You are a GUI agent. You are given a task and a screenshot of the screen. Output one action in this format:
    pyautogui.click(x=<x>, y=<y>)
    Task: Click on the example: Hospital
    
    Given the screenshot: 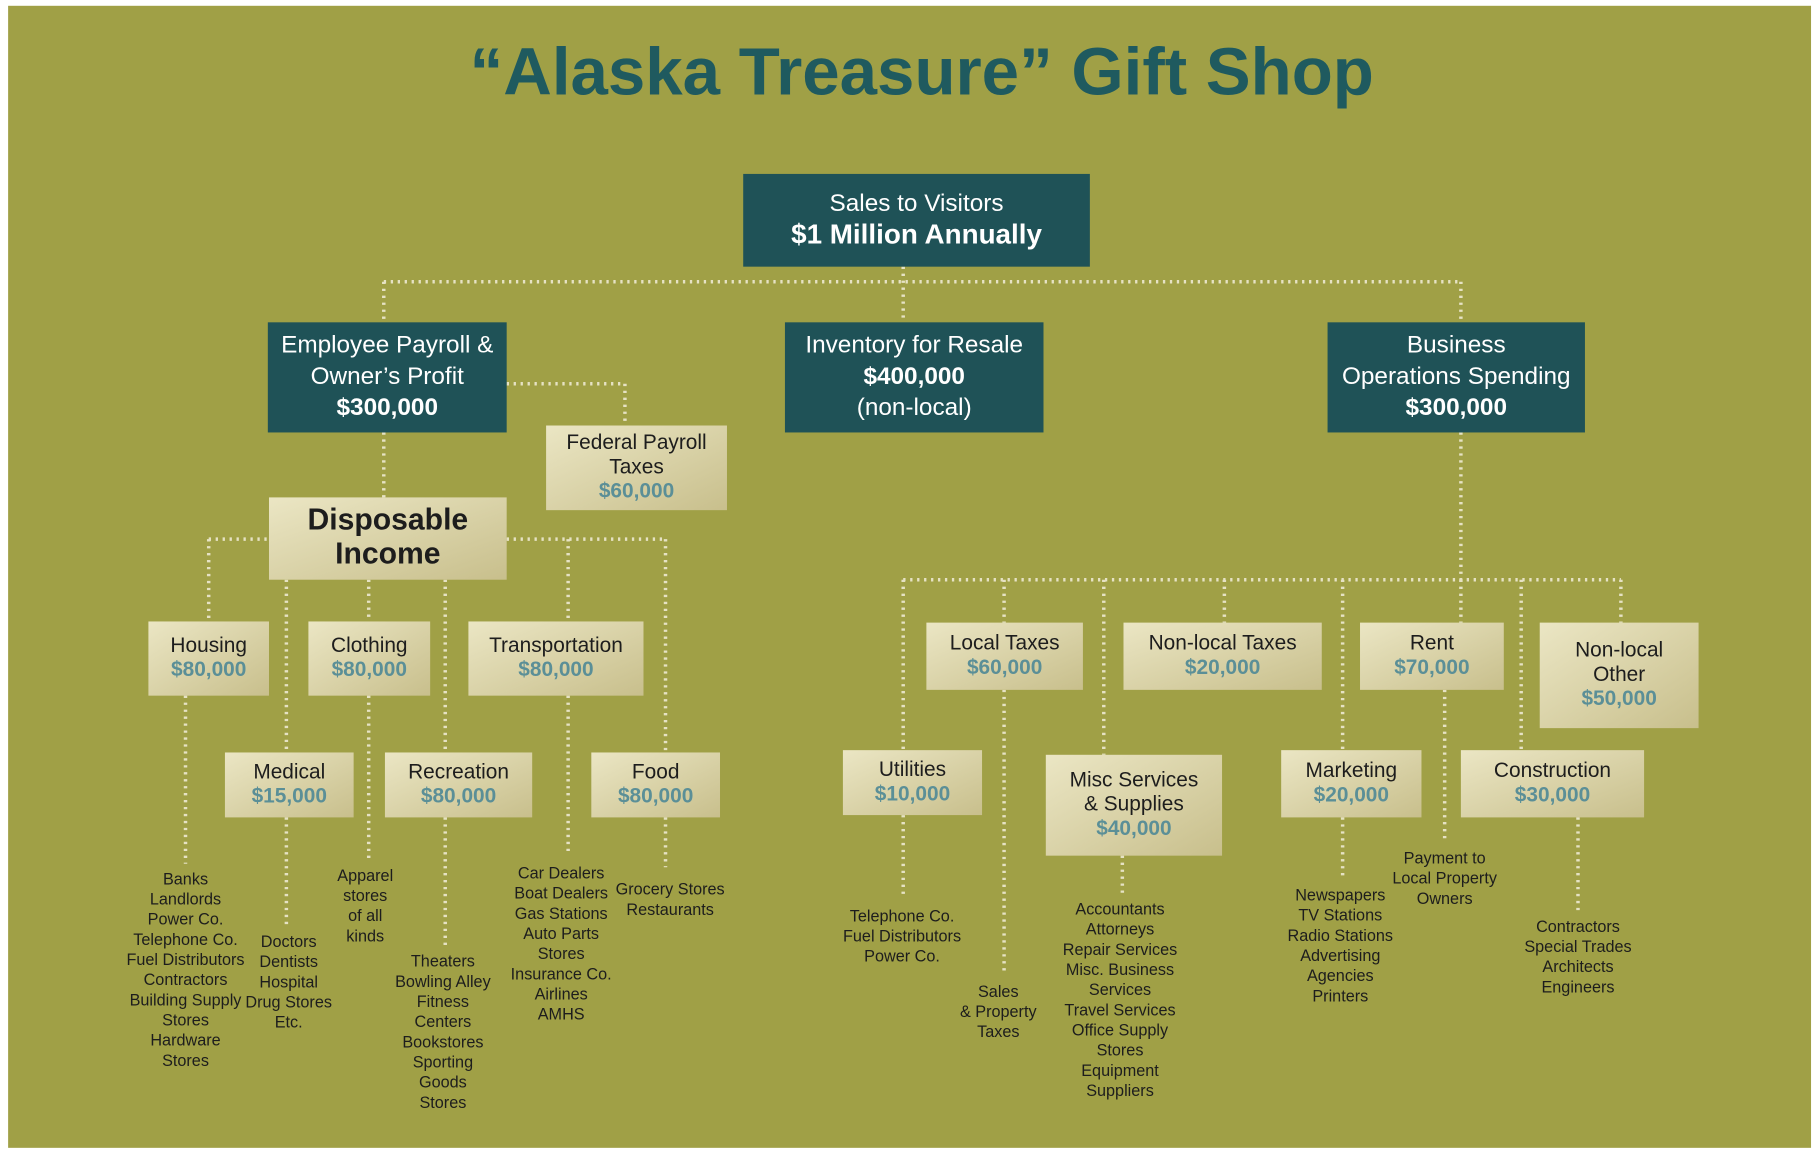 What is the action you would take?
    pyautogui.click(x=288, y=982)
    